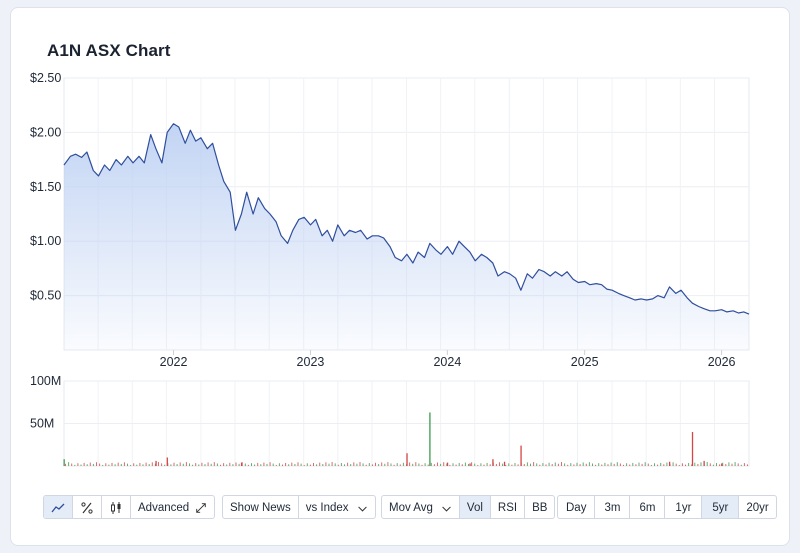 This screenshot has width=800, height=553. I want to click on range-group: Day 3m 6m 1yr 5yr 20yr, so click(667, 507).